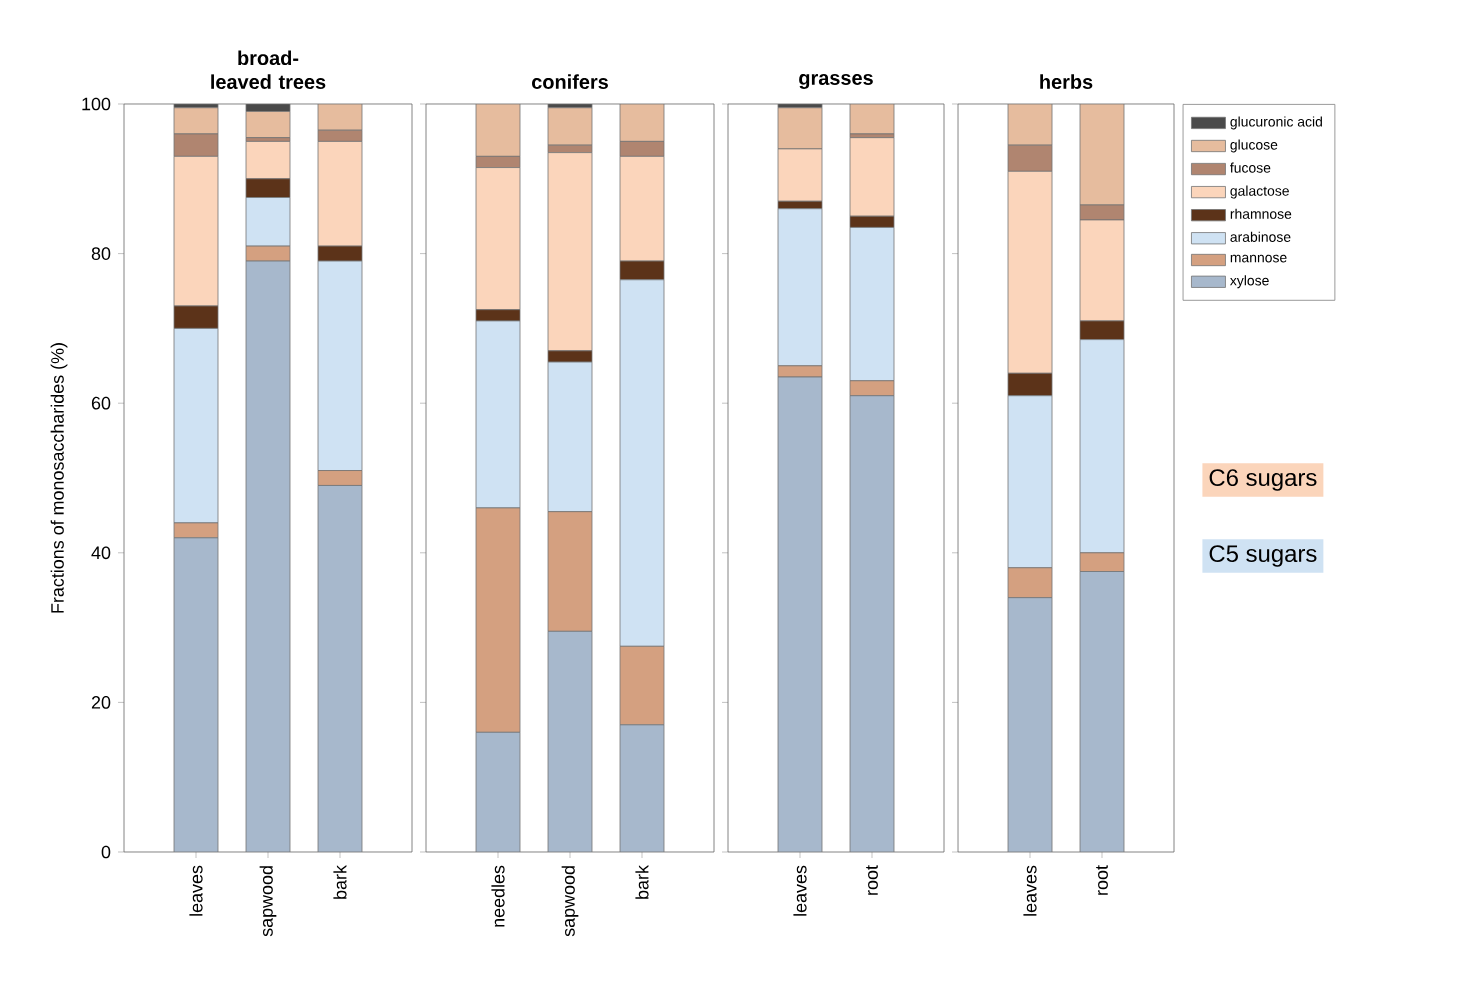  I want to click on y-axis-title: Fractions of monosaccharides (%), so click(59, 478).